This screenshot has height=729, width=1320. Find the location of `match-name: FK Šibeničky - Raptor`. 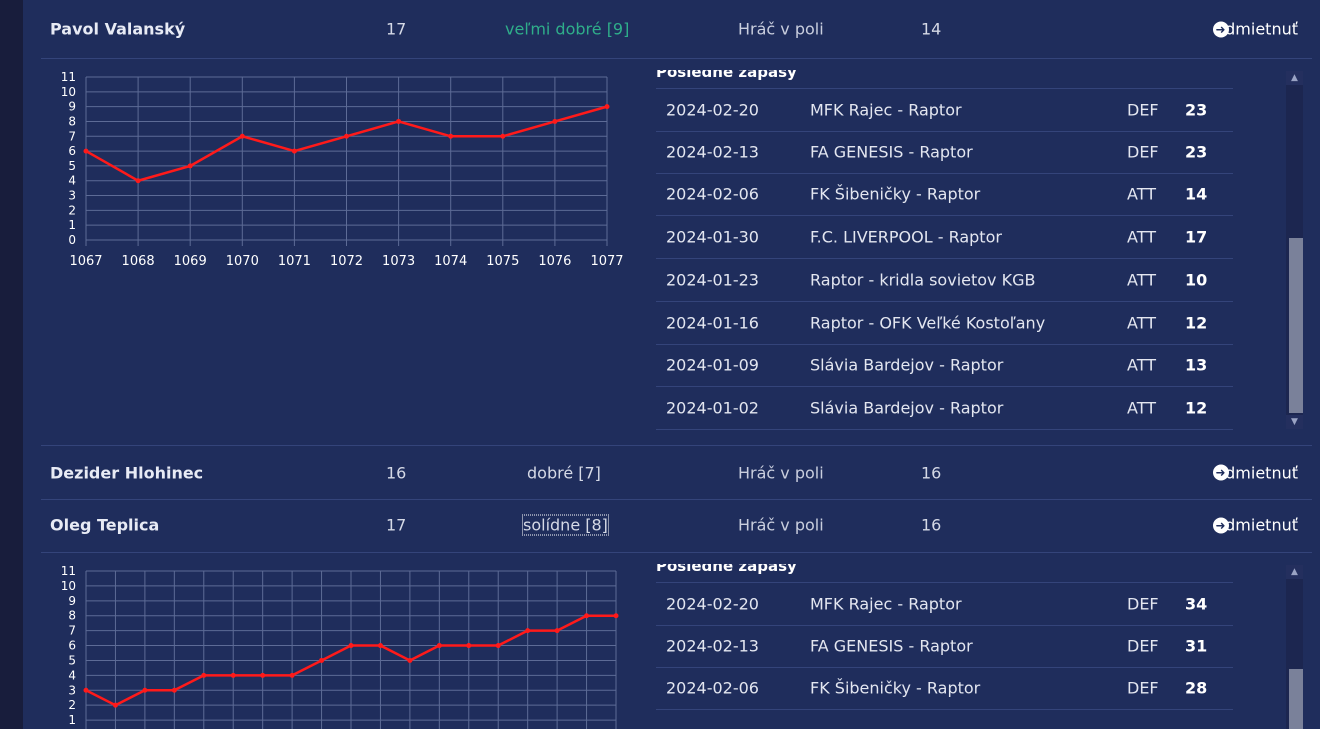

match-name: FK Šibeničky - Raptor is located at coordinates (895, 688).